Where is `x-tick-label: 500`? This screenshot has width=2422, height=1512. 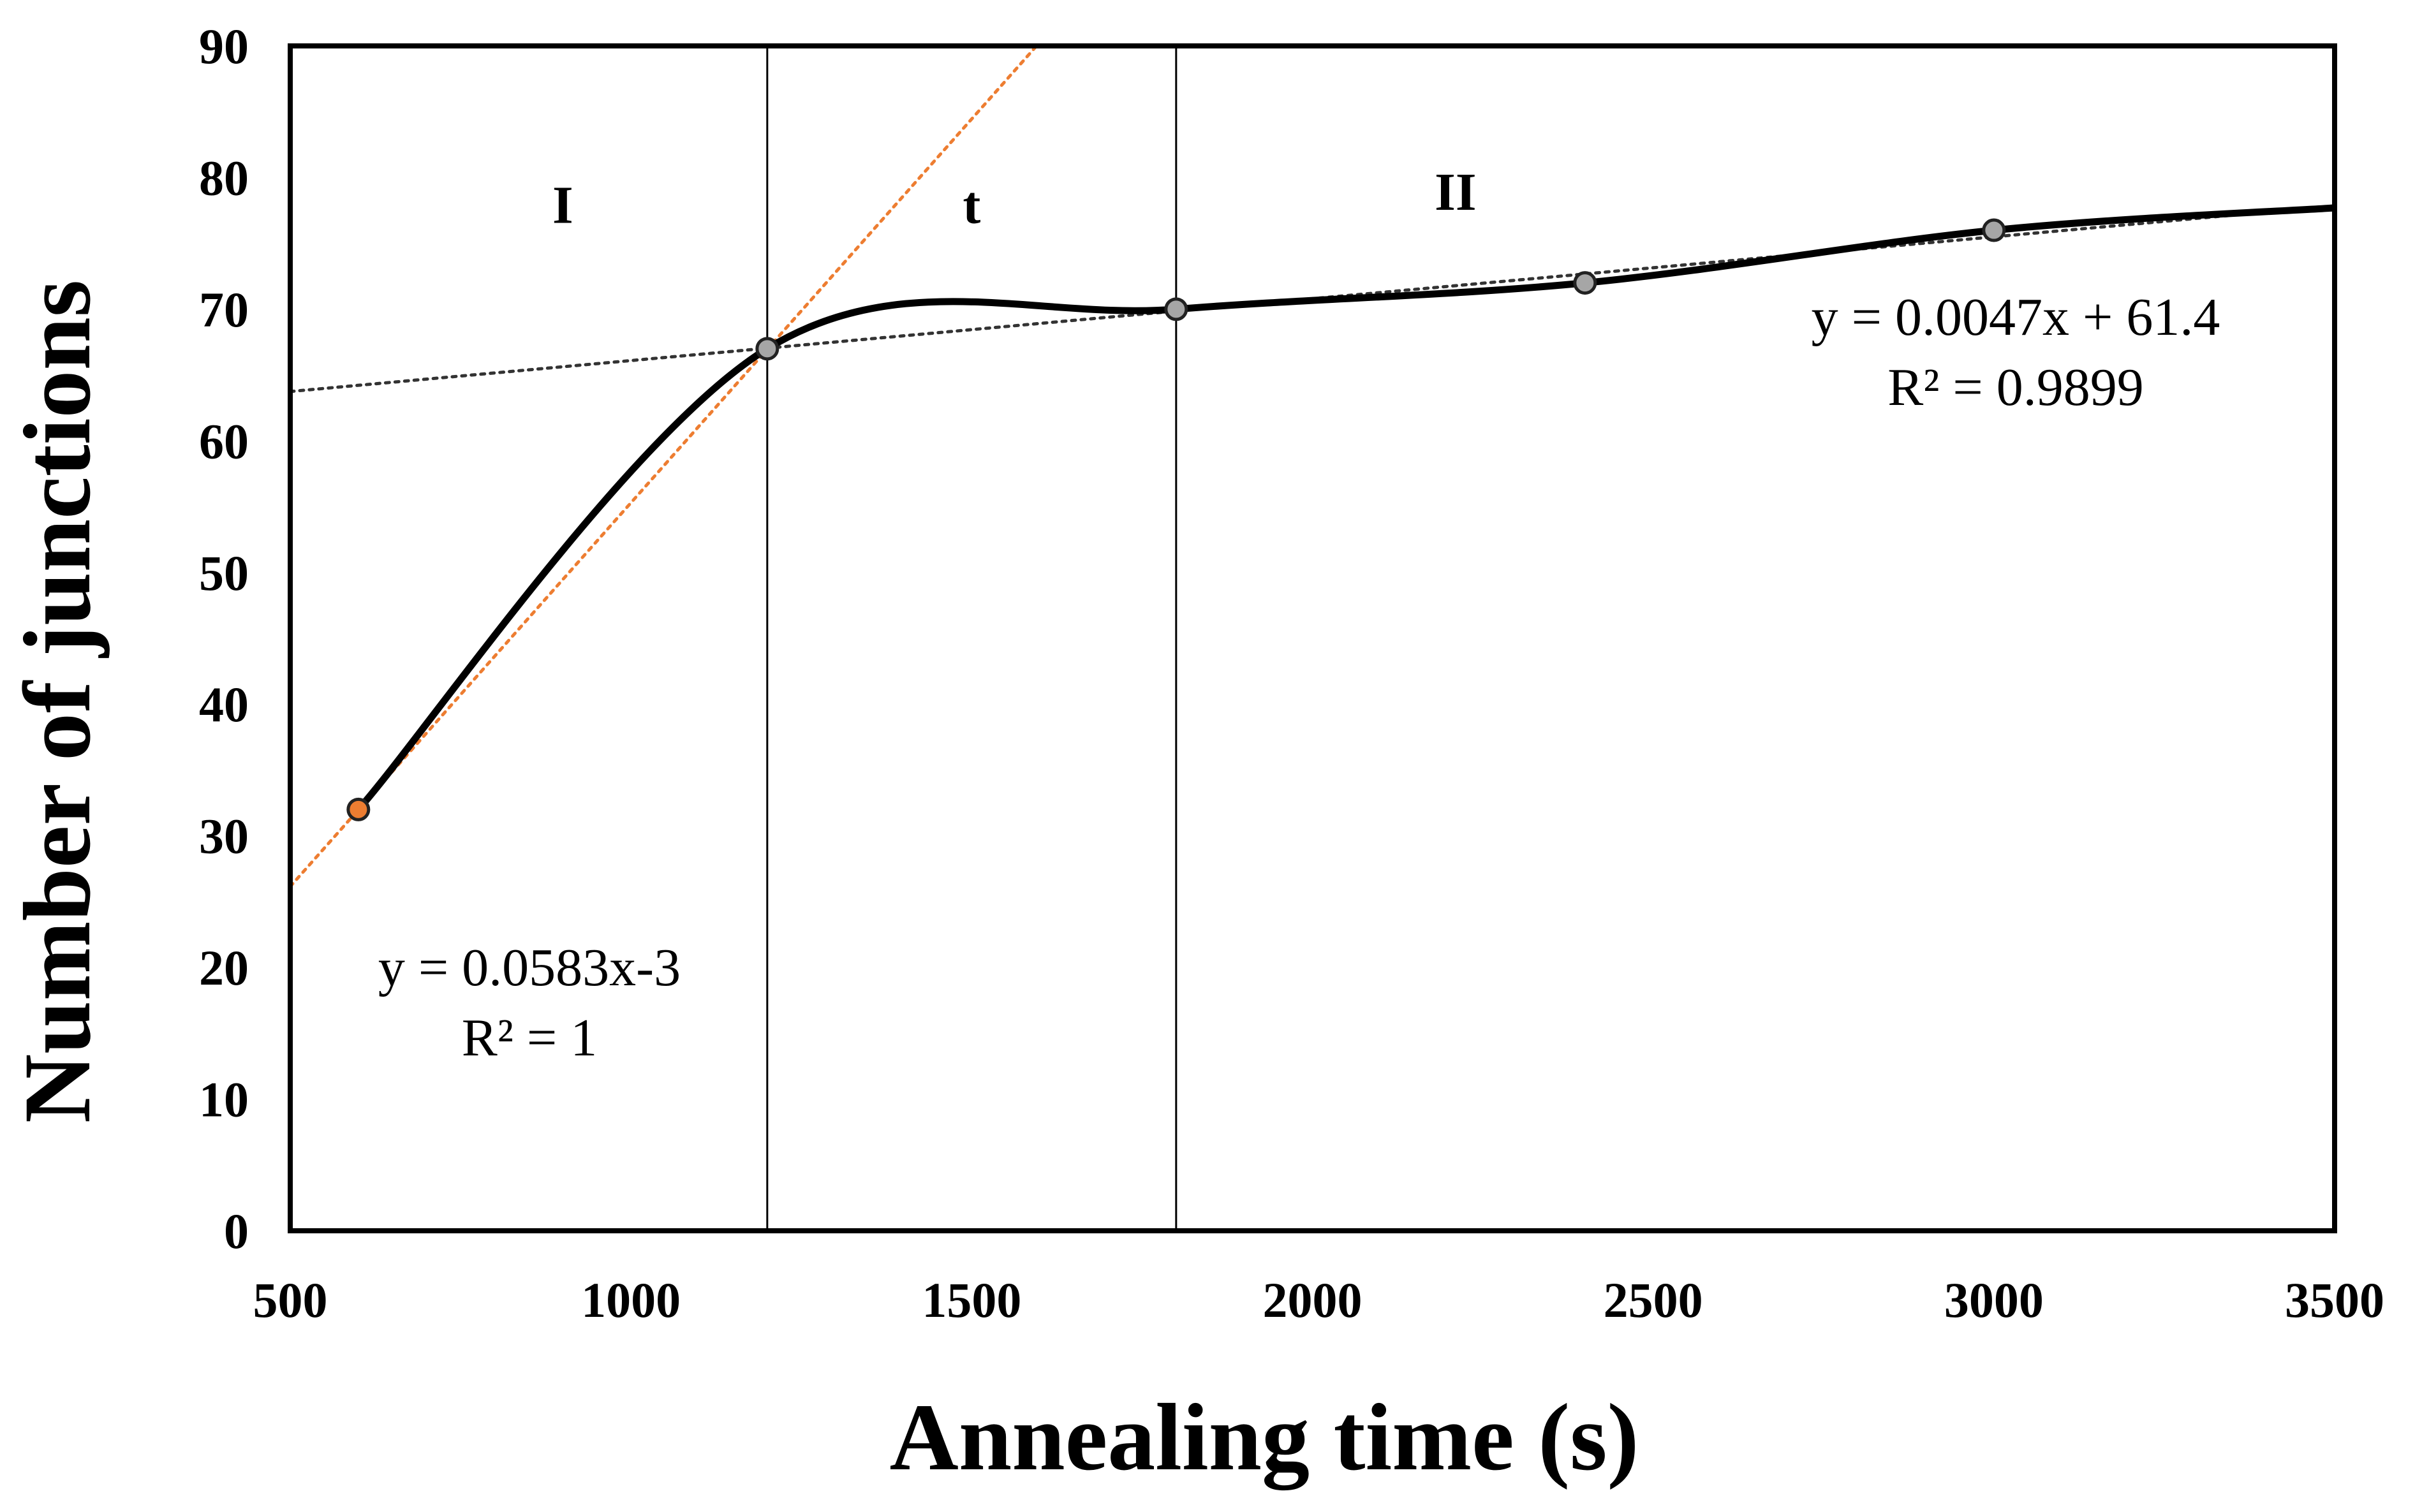 x-tick-label: 500 is located at coordinates (290, 1300).